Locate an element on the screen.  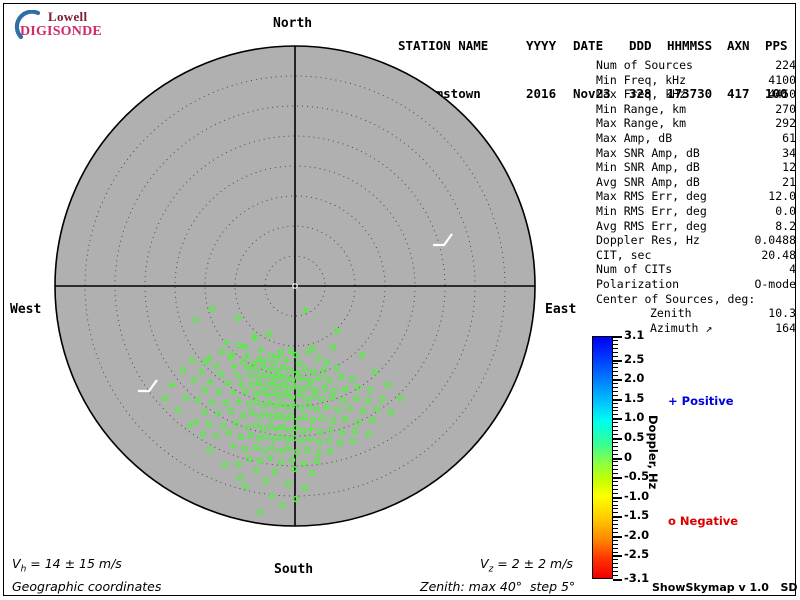
stat-row: Max RMS Err, deg 12.0 is located at coordinates (696, 196).